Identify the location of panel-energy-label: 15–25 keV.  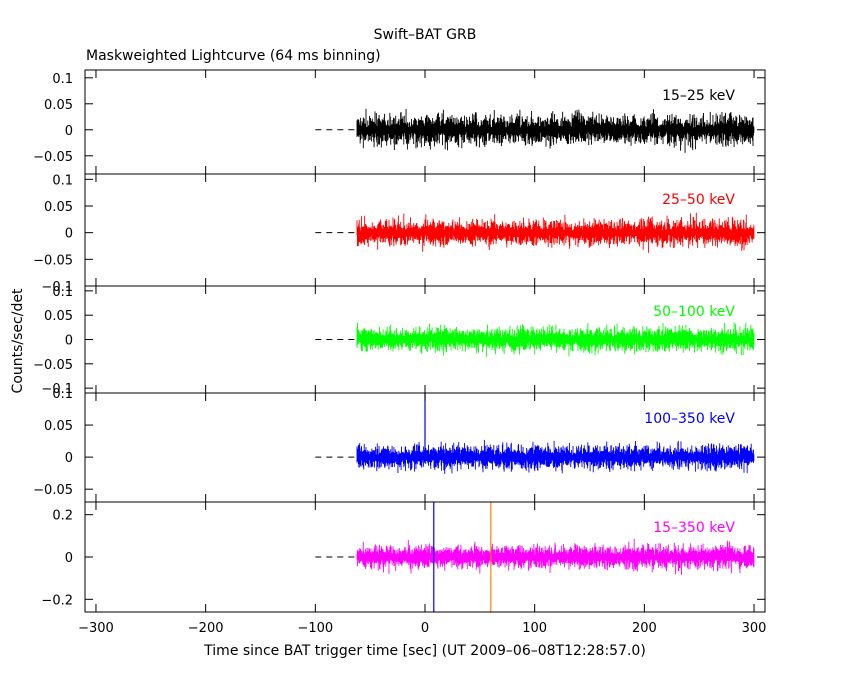
(698, 96).